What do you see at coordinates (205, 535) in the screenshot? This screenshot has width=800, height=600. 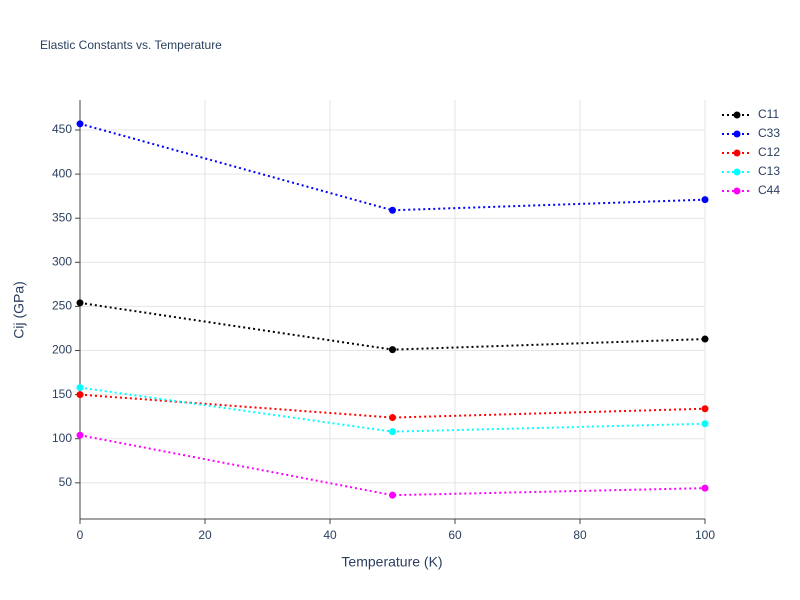 I see `x-tick-label: 20` at bounding box center [205, 535].